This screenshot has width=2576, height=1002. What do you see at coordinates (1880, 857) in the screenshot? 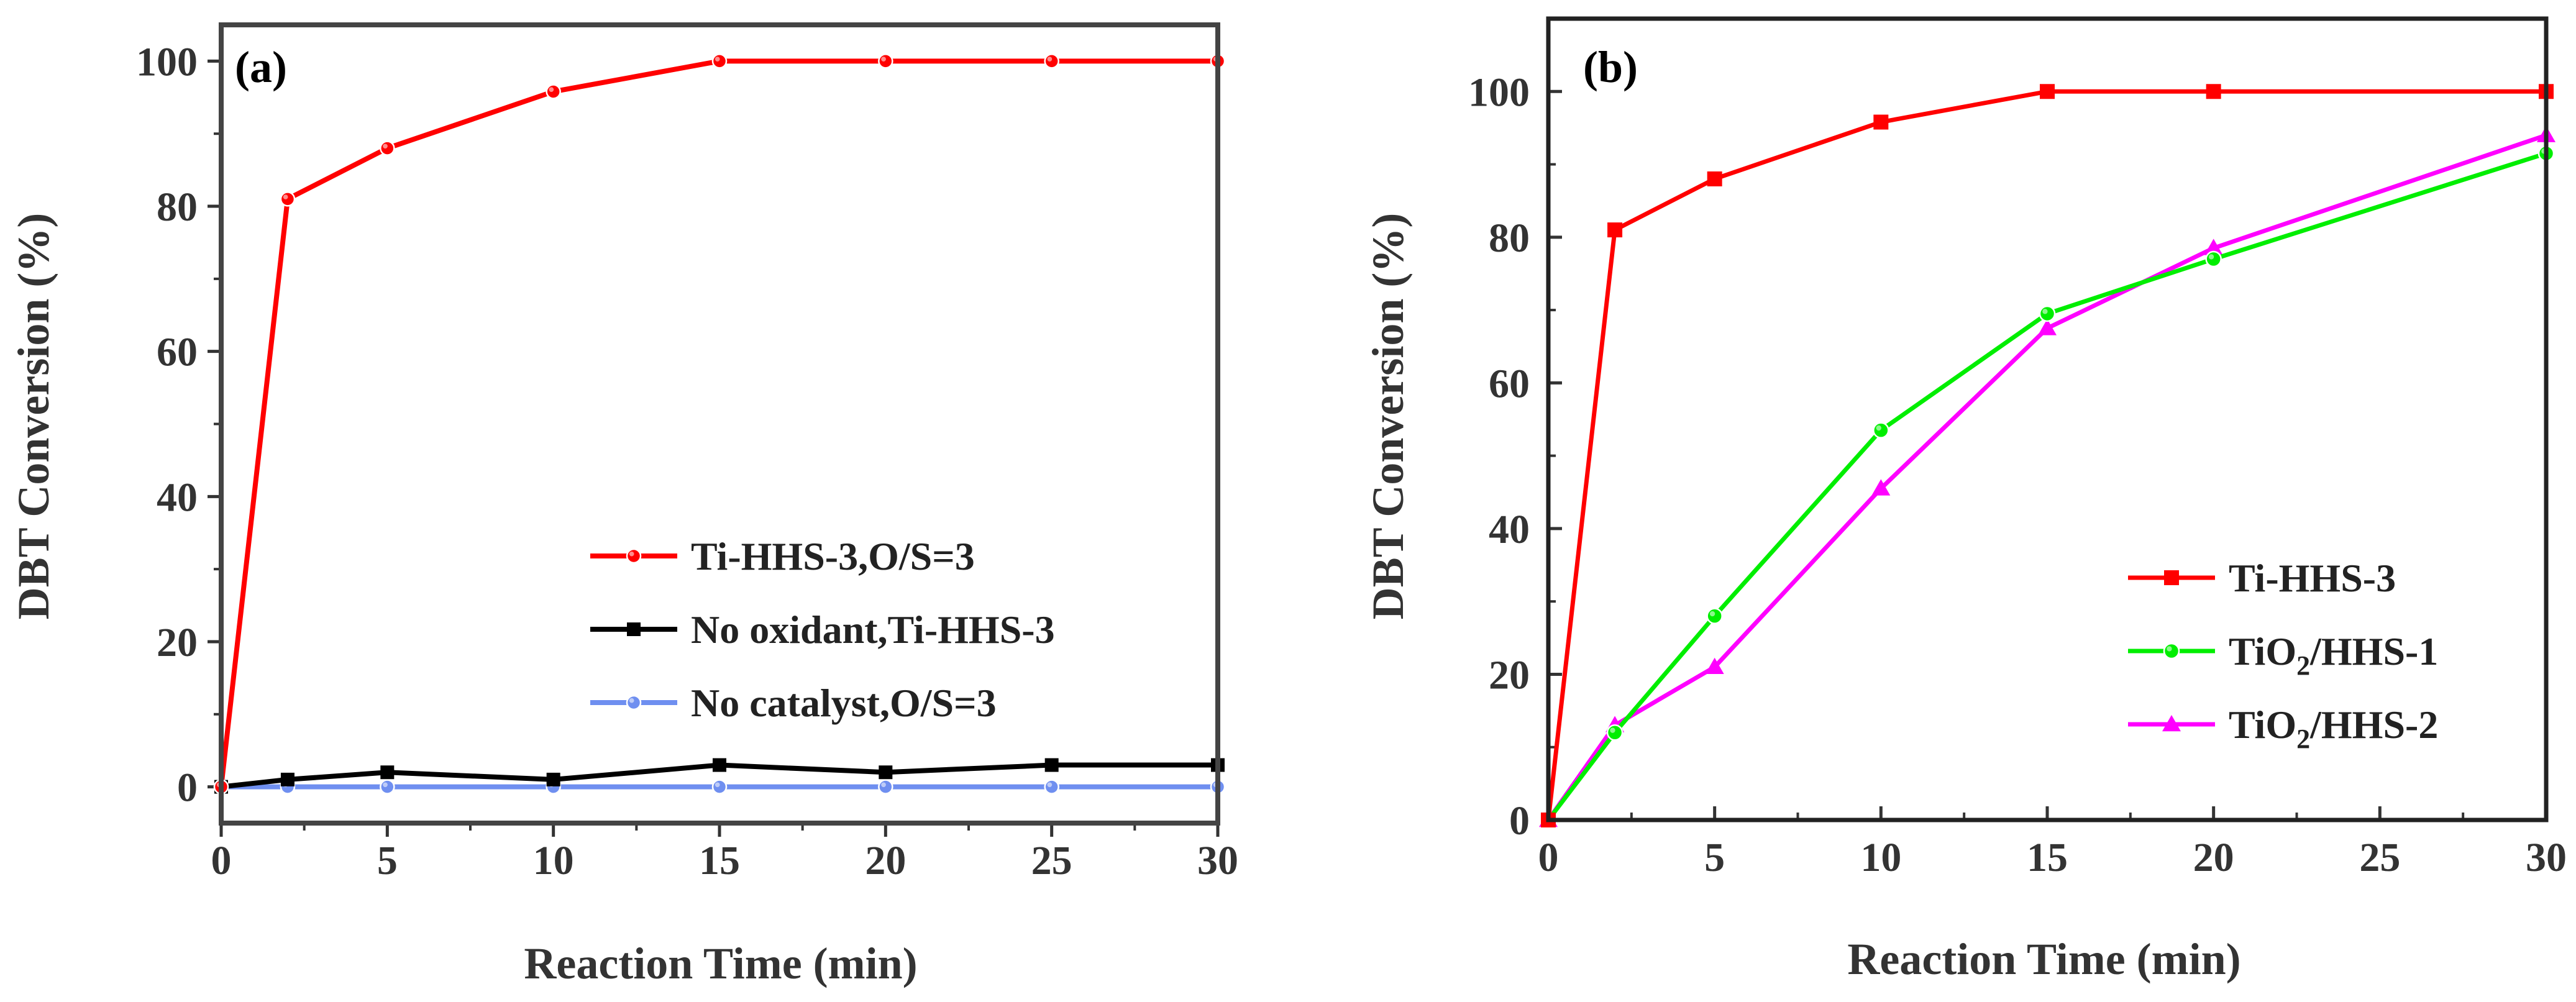
I see `b-x-tick-label-10: 10` at bounding box center [1880, 857].